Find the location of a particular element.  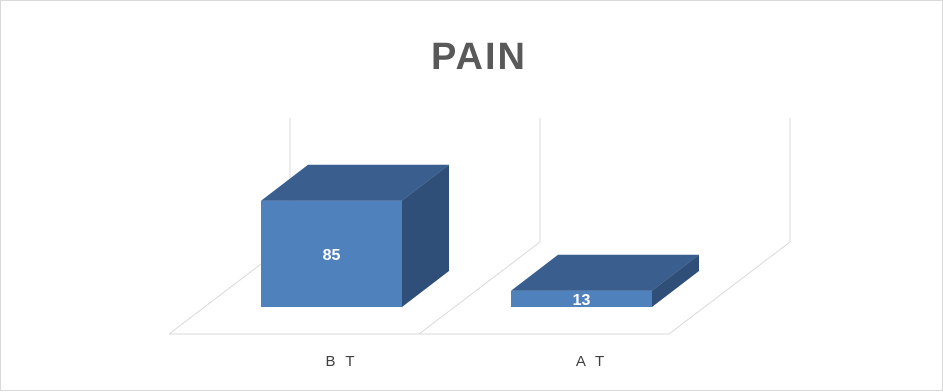

bar-top-at is located at coordinates (605, 272).